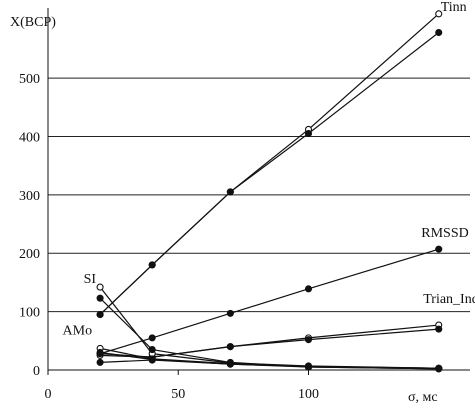 The image size is (475, 408). Describe the element at coordinates (29, 137) in the screenshot. I see `y-tick-label: 400` at that location.